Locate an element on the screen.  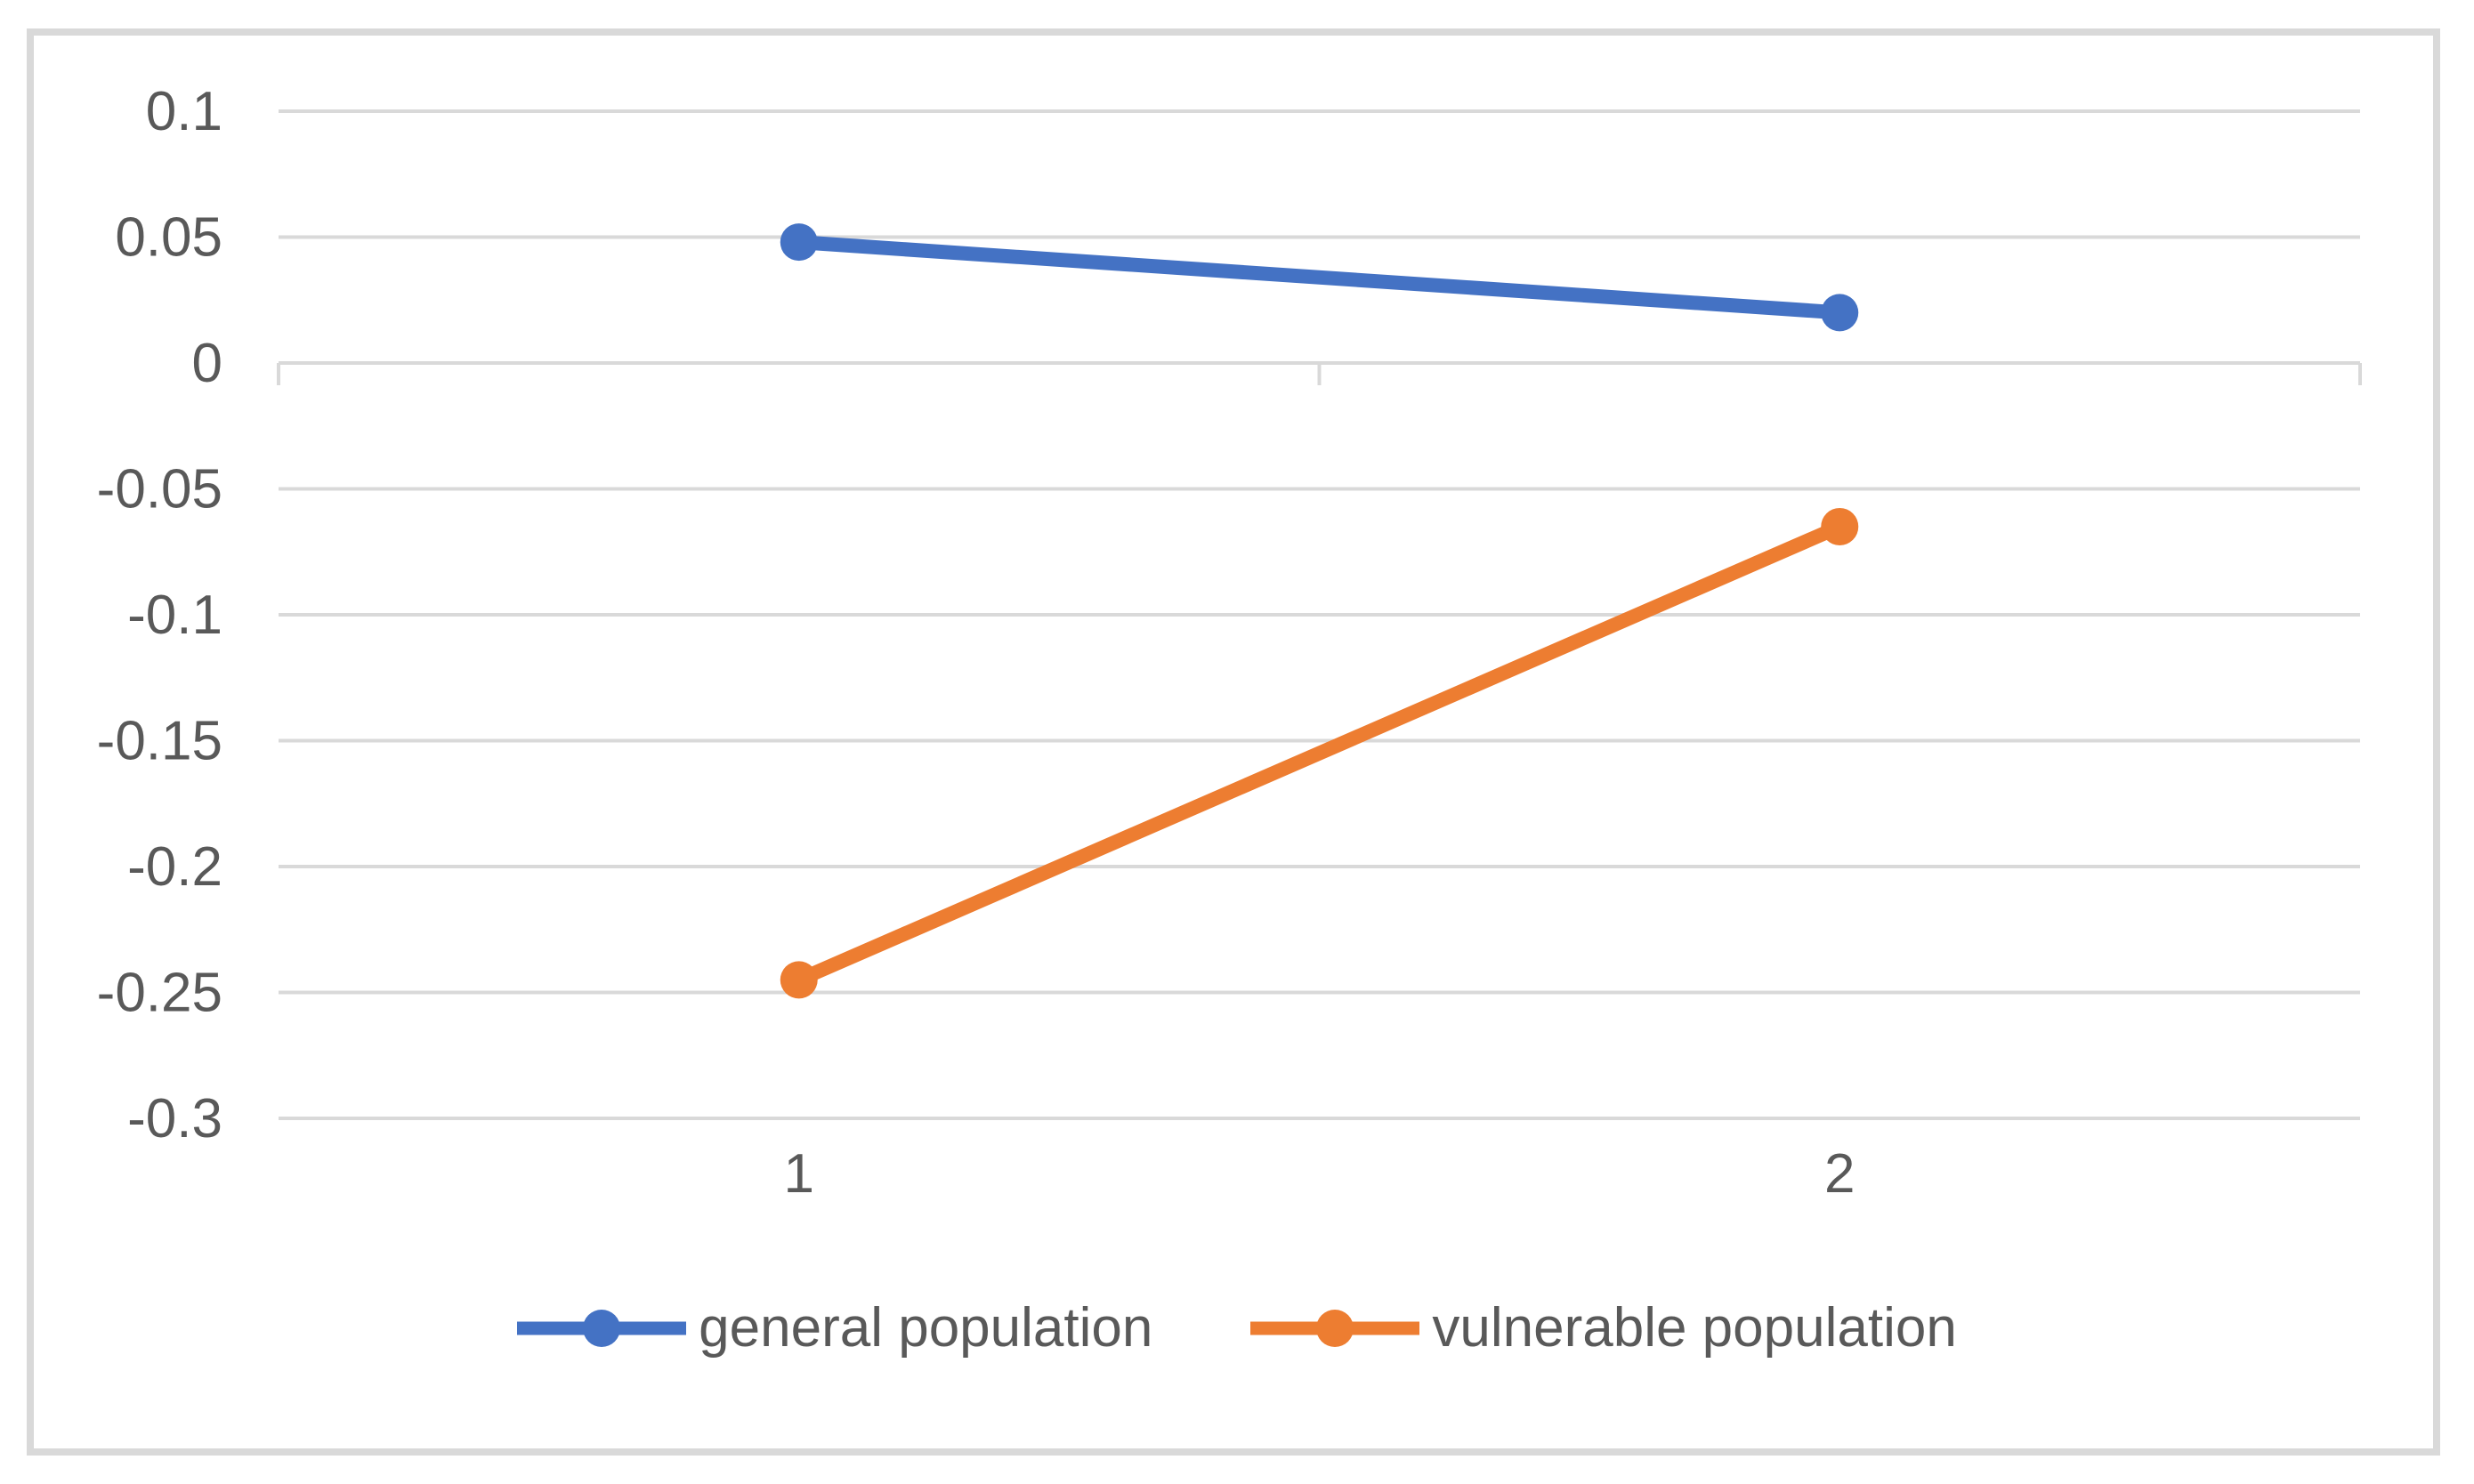
y-axis-tick-label: -0.25 is located at coordinates (159, 993).